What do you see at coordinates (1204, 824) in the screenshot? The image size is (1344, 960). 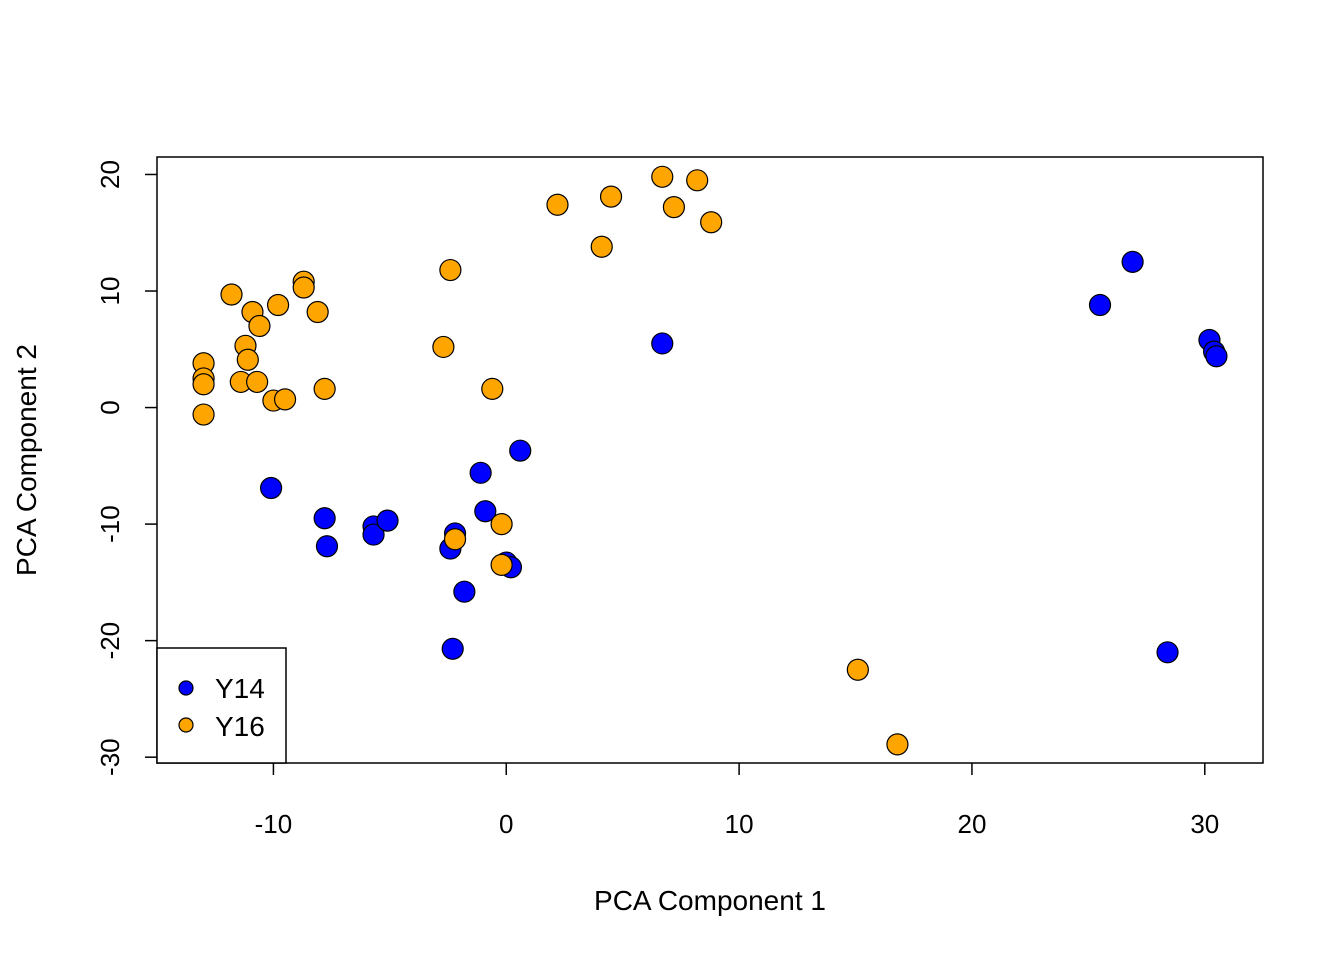 I see `x-tick-label: 30` at bounding box center [1204, 824].